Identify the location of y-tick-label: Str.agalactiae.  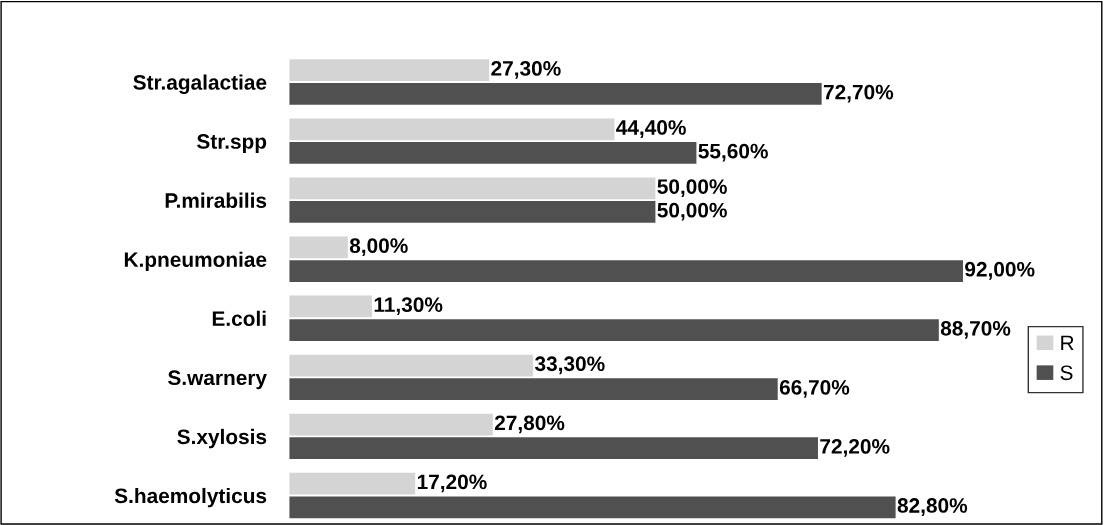
(200, 84).